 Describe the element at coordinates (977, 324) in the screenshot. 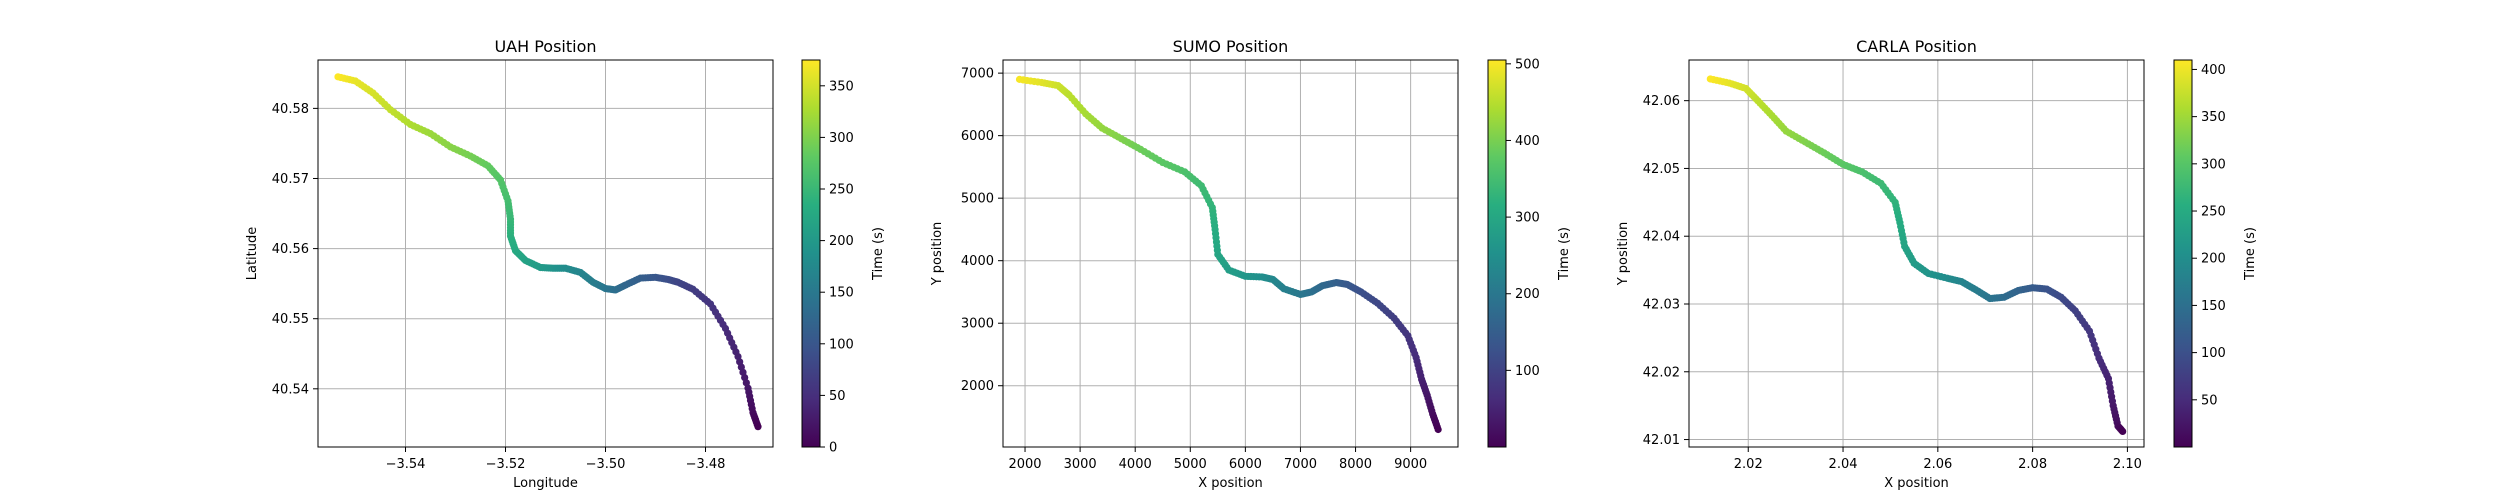

I see `y-tick-label: 3000` at that location.